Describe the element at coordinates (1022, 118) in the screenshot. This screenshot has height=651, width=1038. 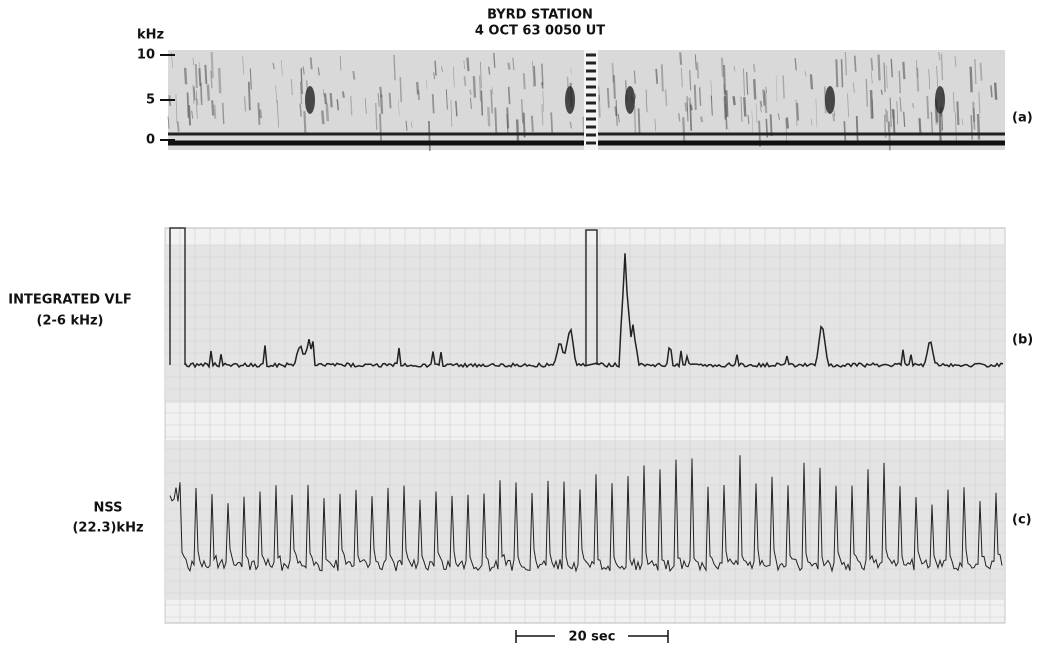
I see `panel-label: (a)` at that location.